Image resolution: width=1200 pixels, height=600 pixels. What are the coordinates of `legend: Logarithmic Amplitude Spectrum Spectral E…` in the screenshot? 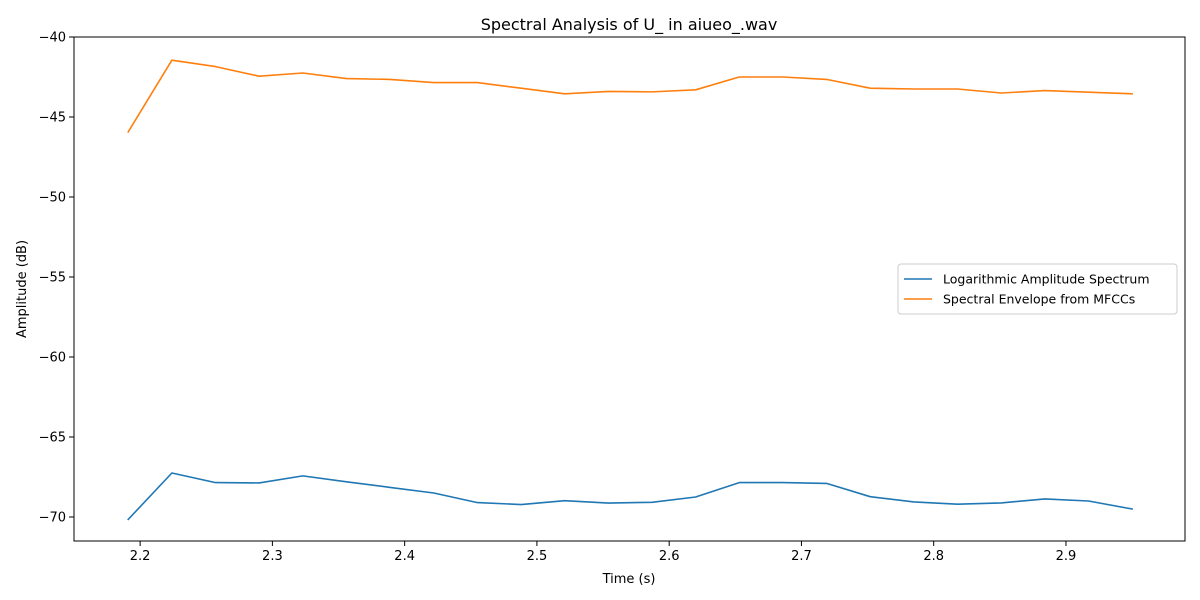 It's located at (1037, 289).